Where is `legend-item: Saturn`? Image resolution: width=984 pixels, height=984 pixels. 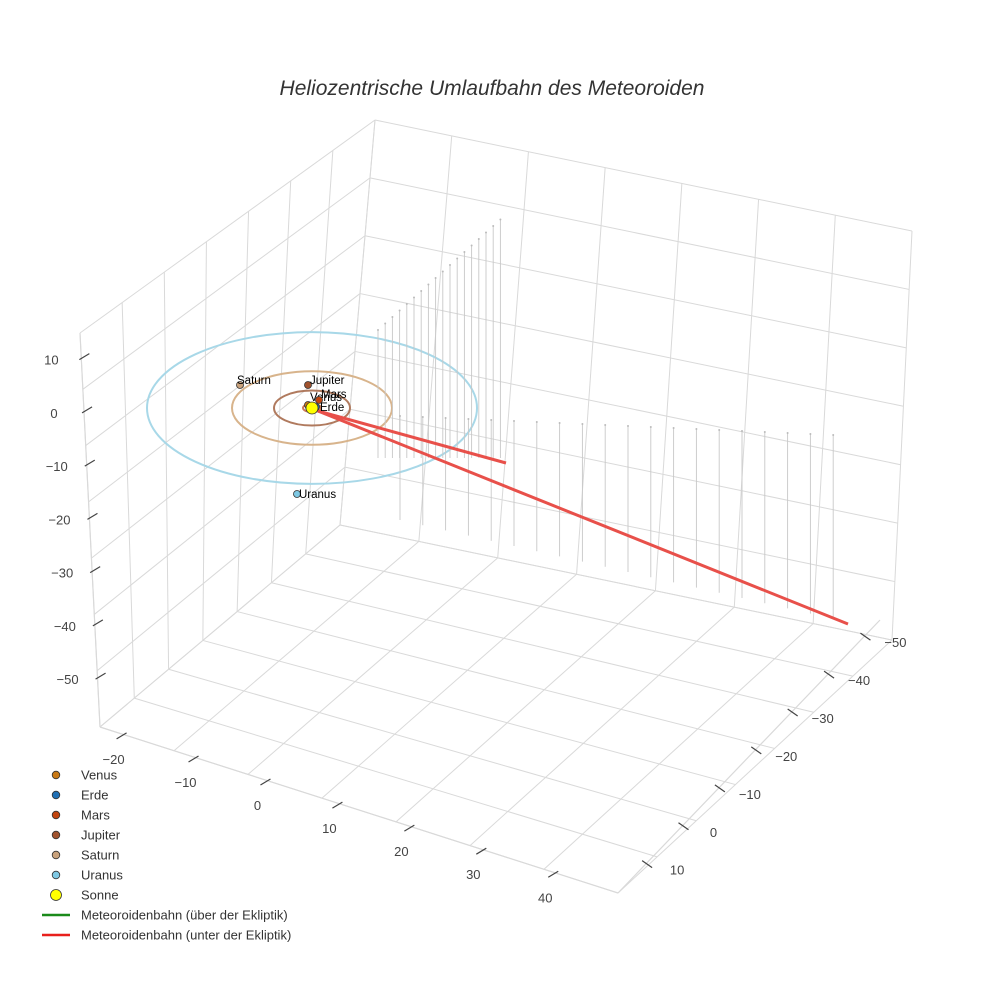 legend-item: Saturn is located at coordinates (85, 855).